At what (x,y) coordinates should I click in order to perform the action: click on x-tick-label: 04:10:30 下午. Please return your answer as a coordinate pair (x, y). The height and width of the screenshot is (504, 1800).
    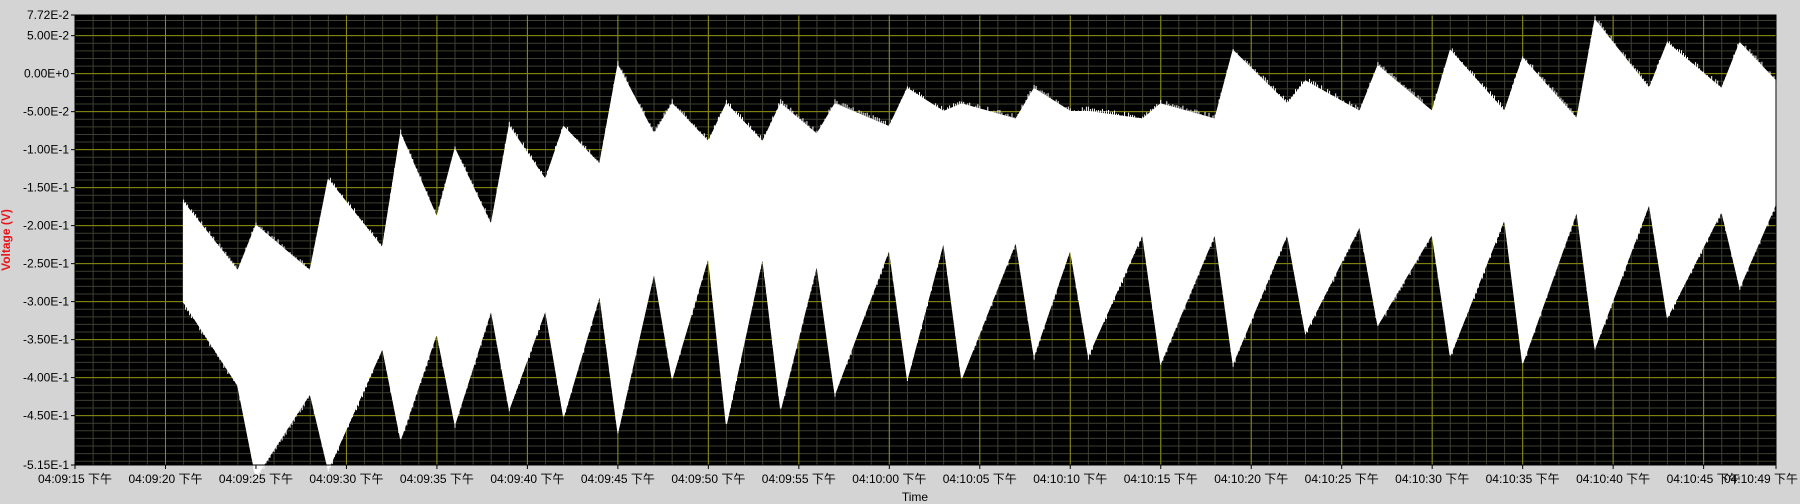
    Looking at the image, I should click on (1432, 479).